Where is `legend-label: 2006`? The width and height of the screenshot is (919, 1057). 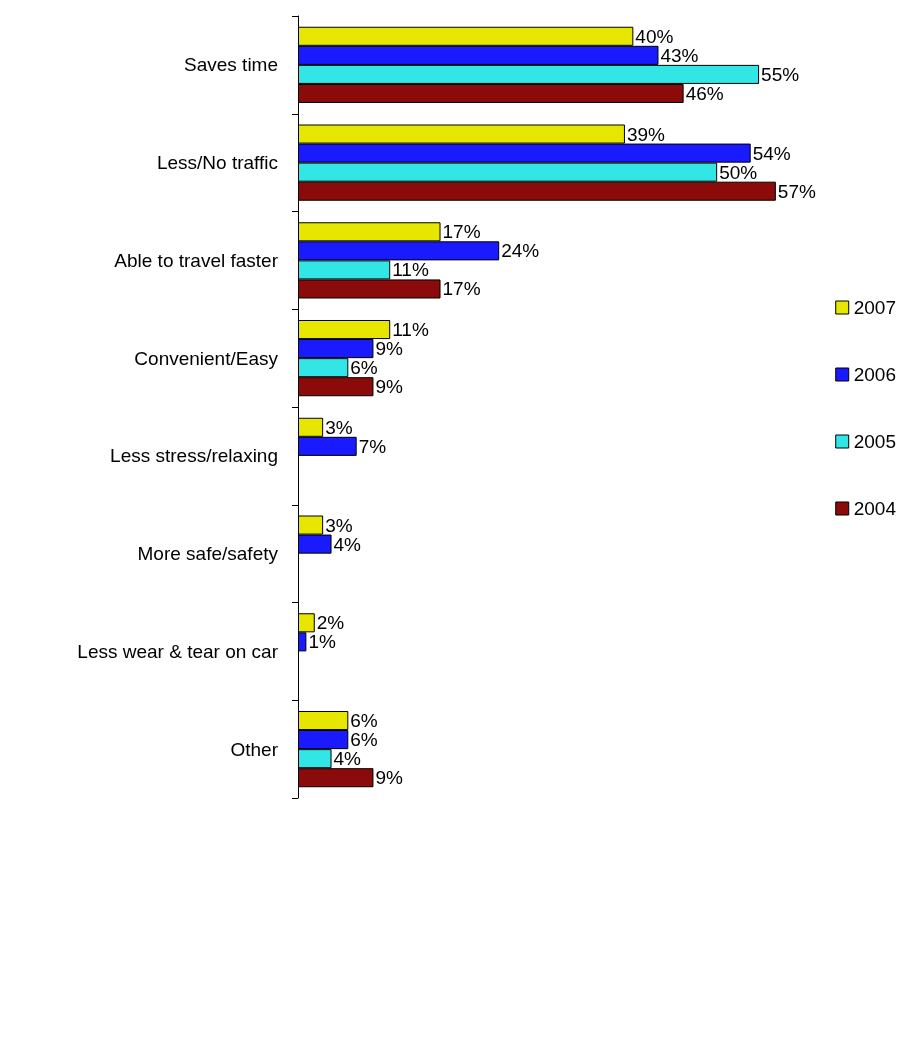
legend-label: 2006 is located at coordinates (875, 374).